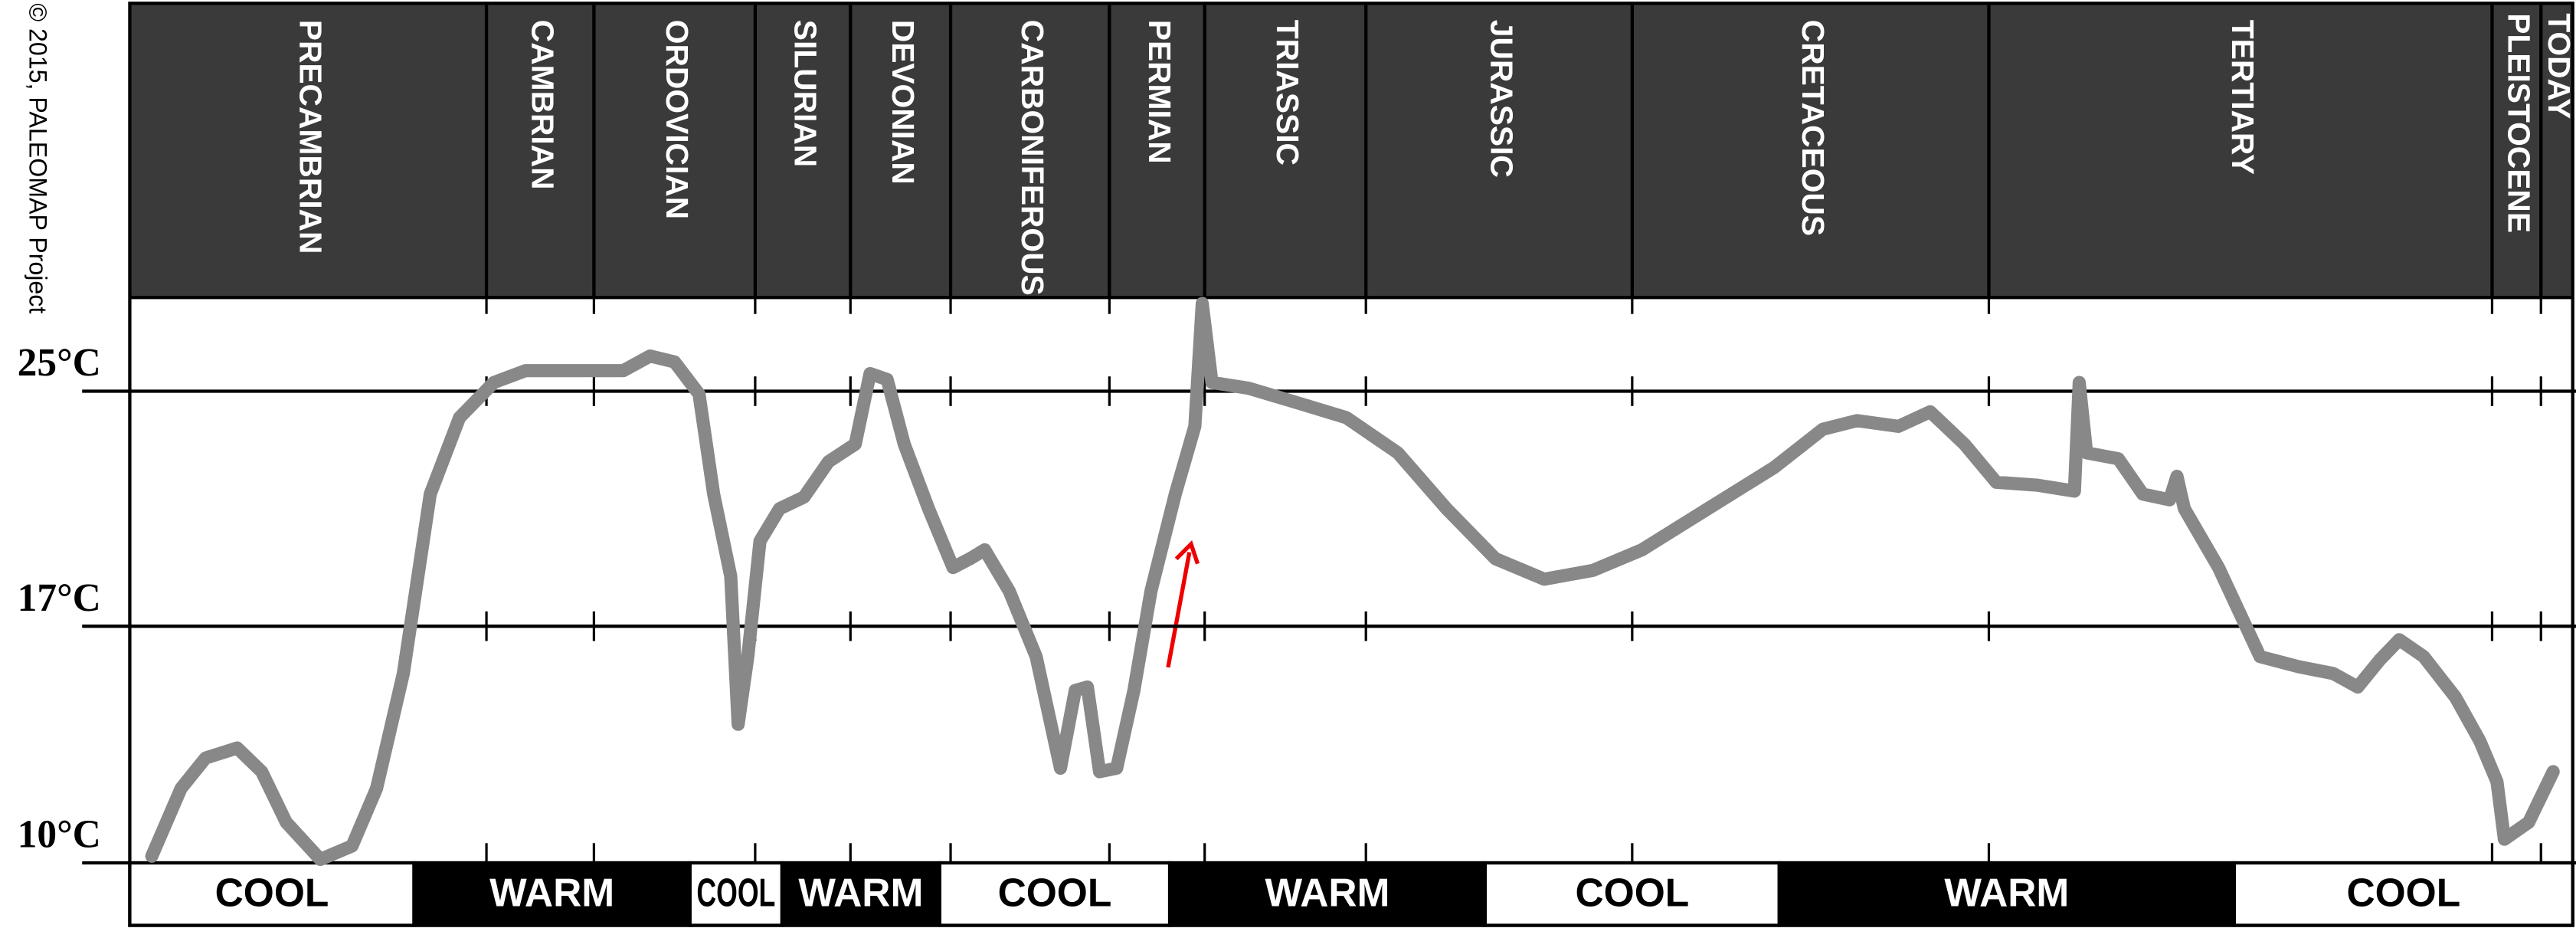  What do you see at coordinates (59, 363) in the screenshot?
I see `y-tick-label: 25°C` at bounding box center [59, 363].